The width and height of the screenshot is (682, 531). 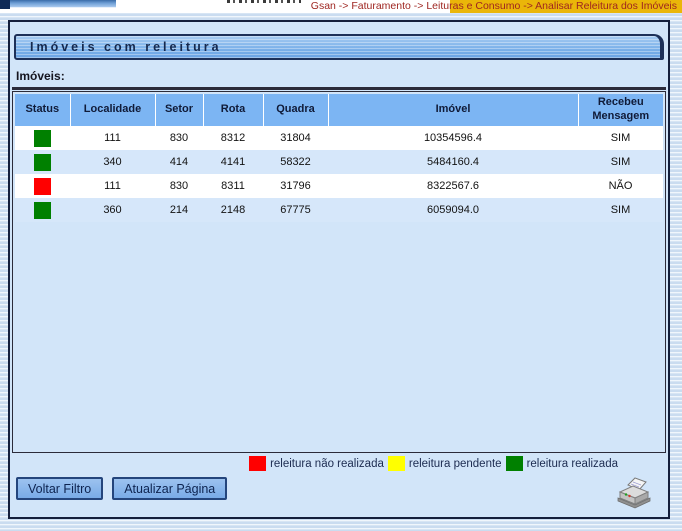 What do you see at coordinates (113, 110) in the screenshot?
I see `col-header-localidade: Localidade` at bounding box center [113, 110].